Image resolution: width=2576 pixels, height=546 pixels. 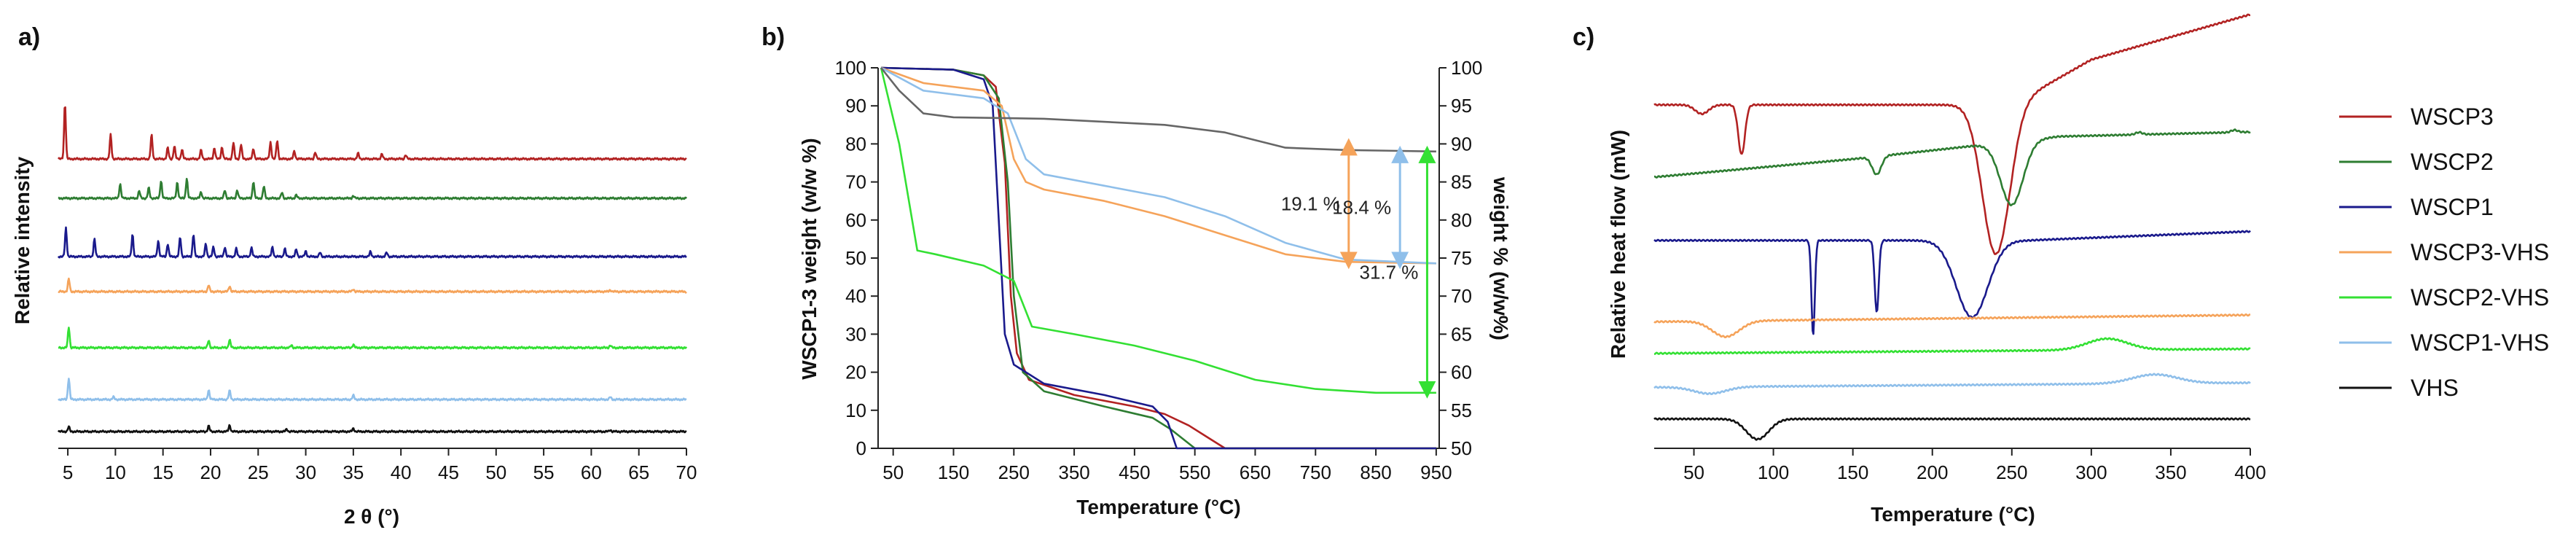 What do you see at coordinates (1375, 472) in the screenshot?
I see `panel-b-xtick-label: 850` at bounding box center [1375, 472].